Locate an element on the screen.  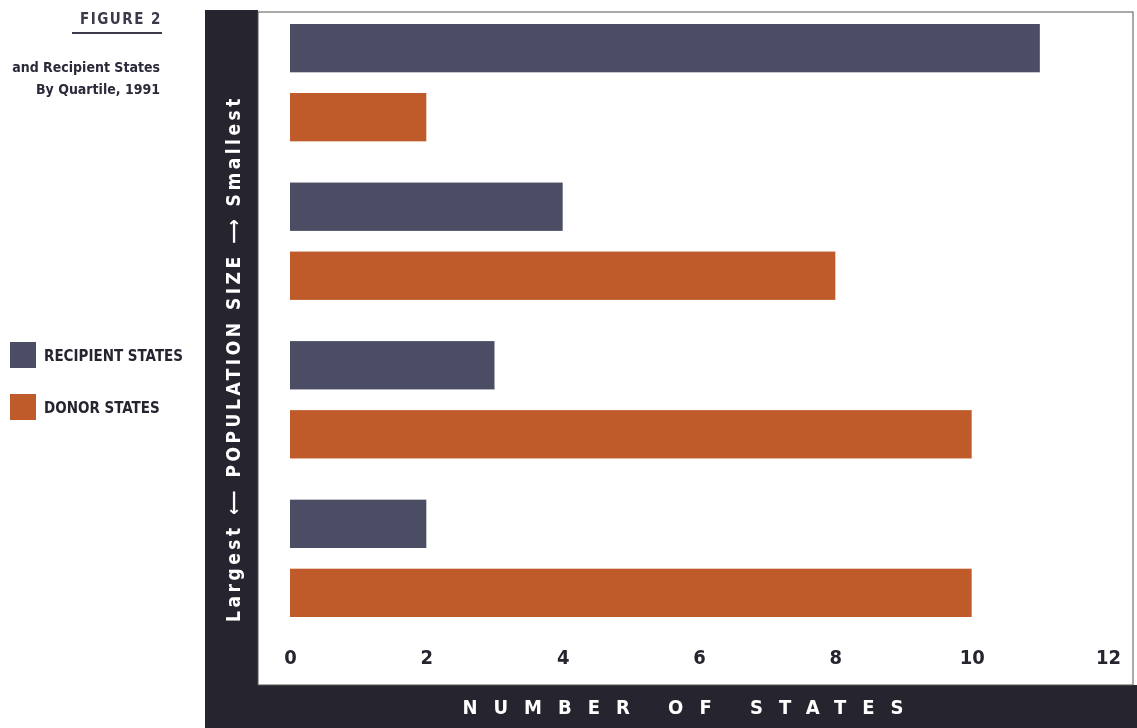
text: and Recipient States By Quartile, 1991 is located at coordinates (86, 78).